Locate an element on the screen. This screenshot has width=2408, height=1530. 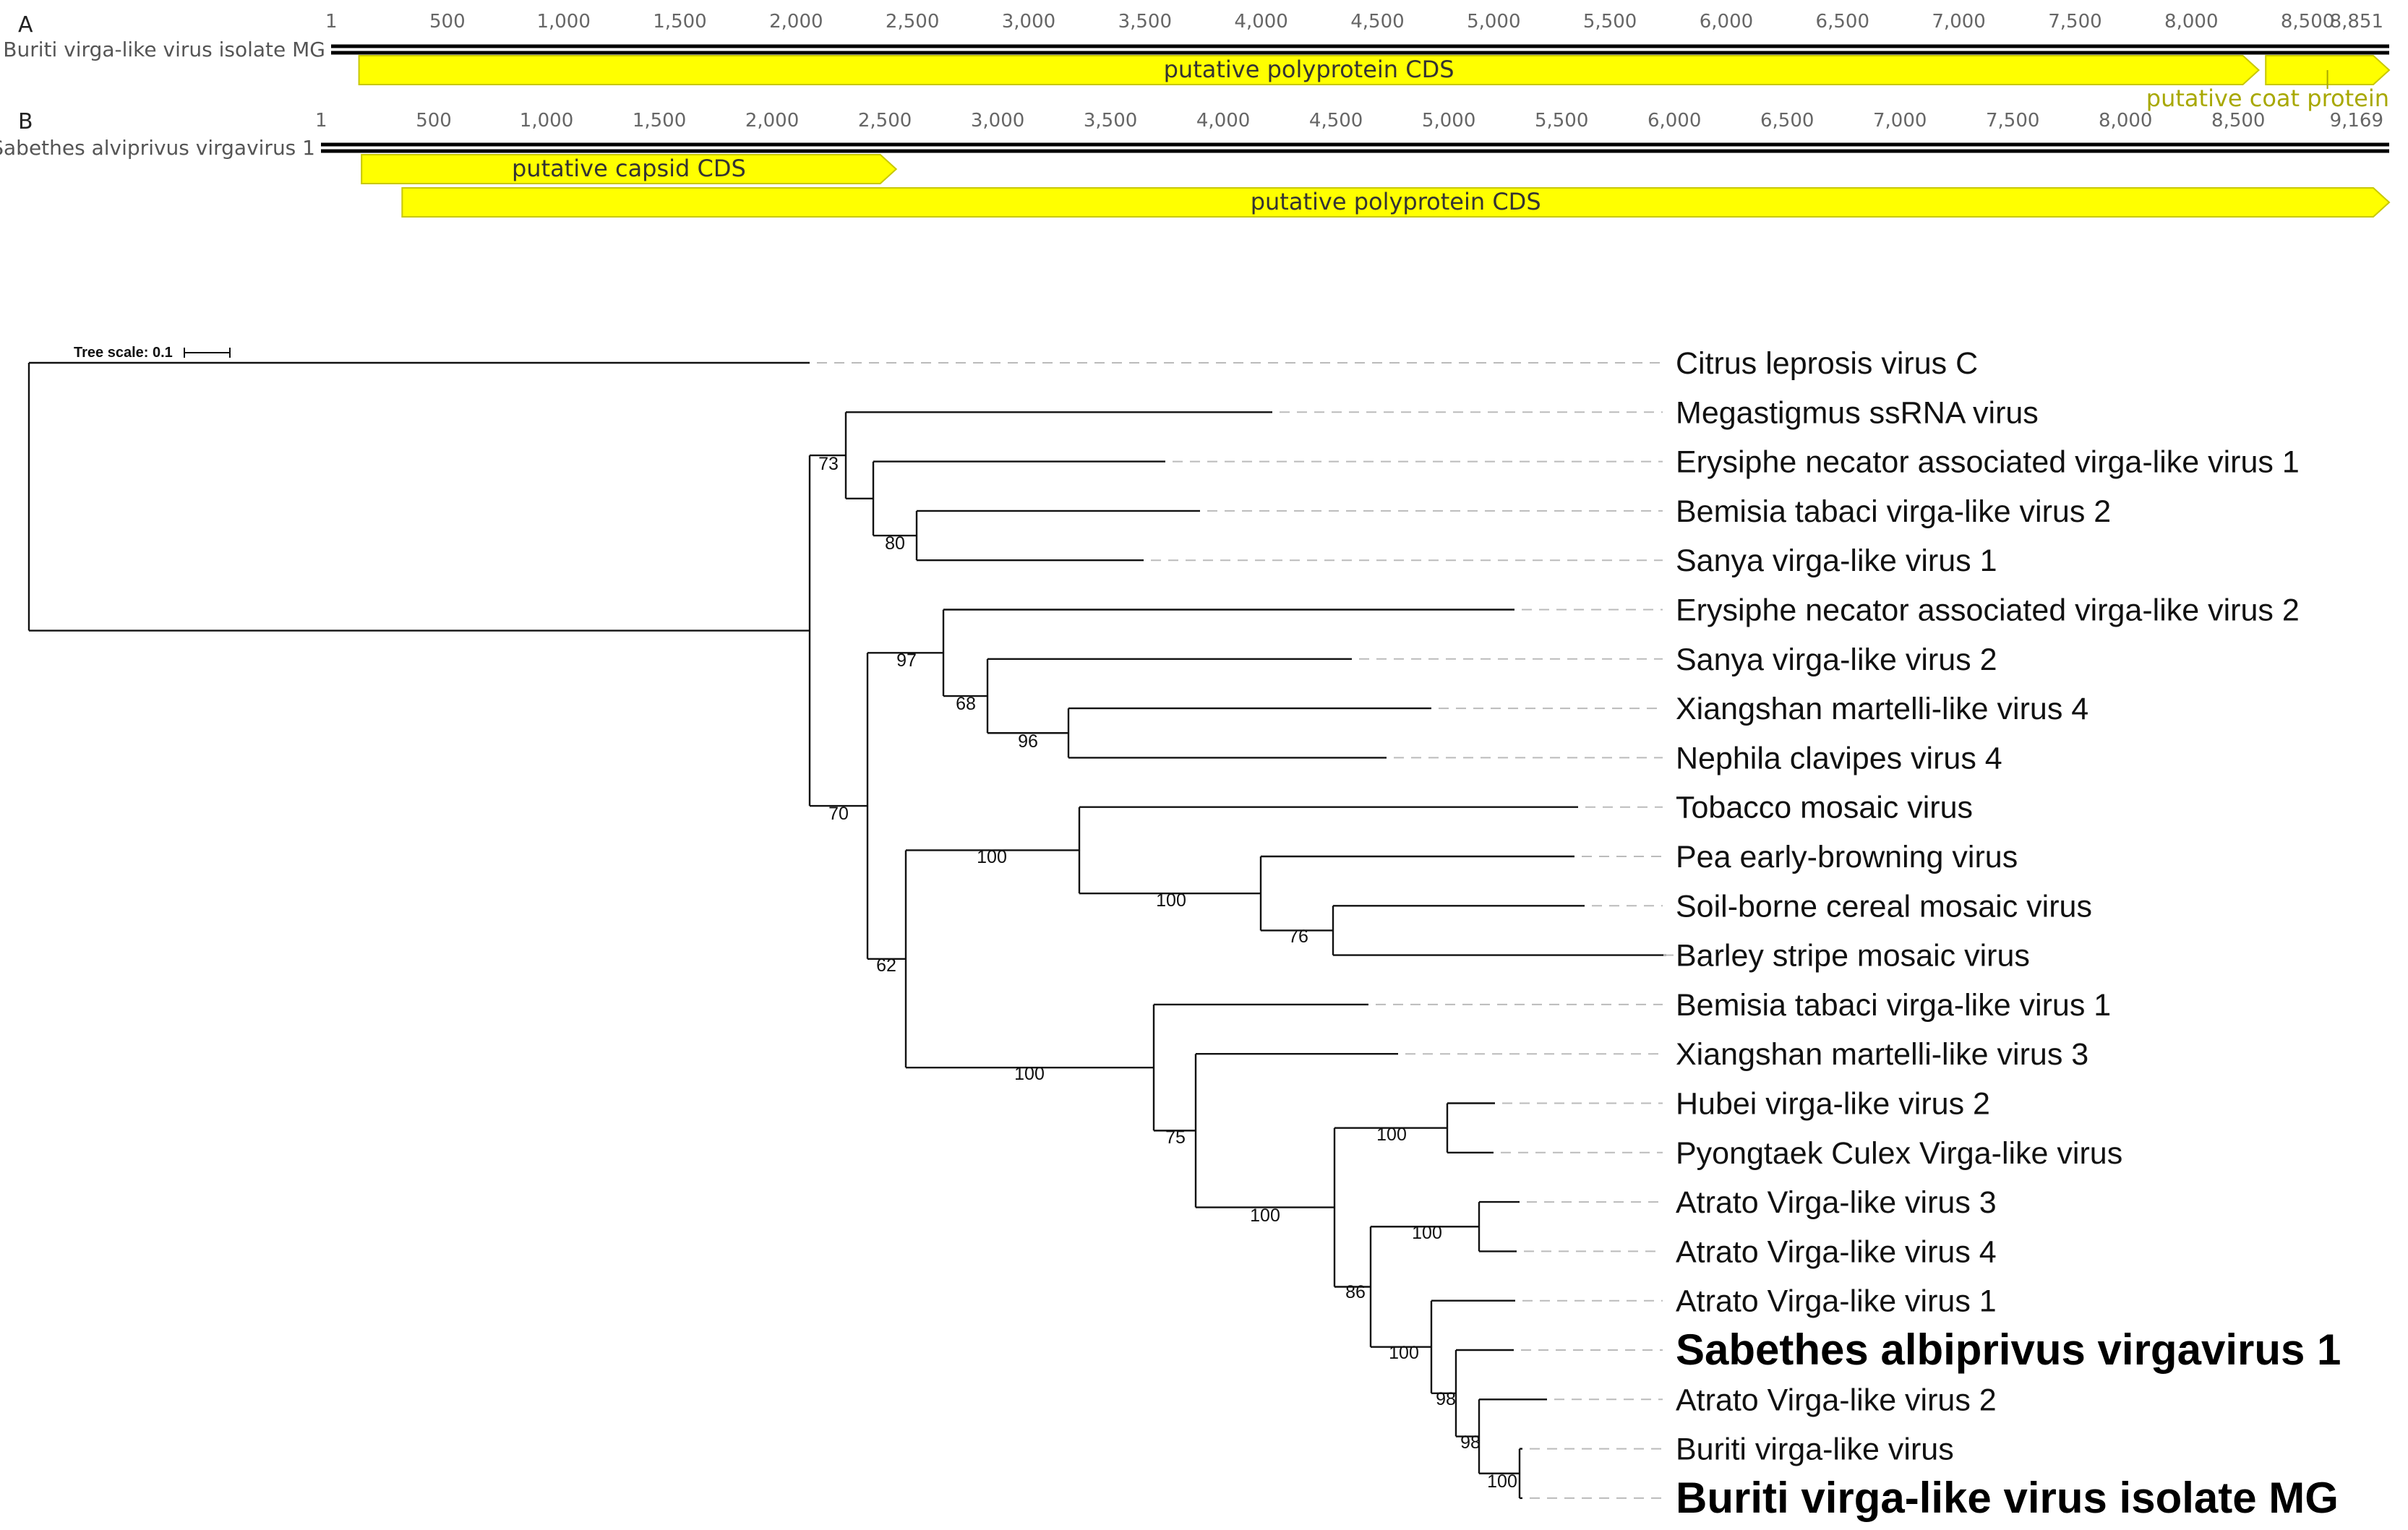
tip-label: Nephila clavipes virus 4 is located at coordinates (1839, 758).